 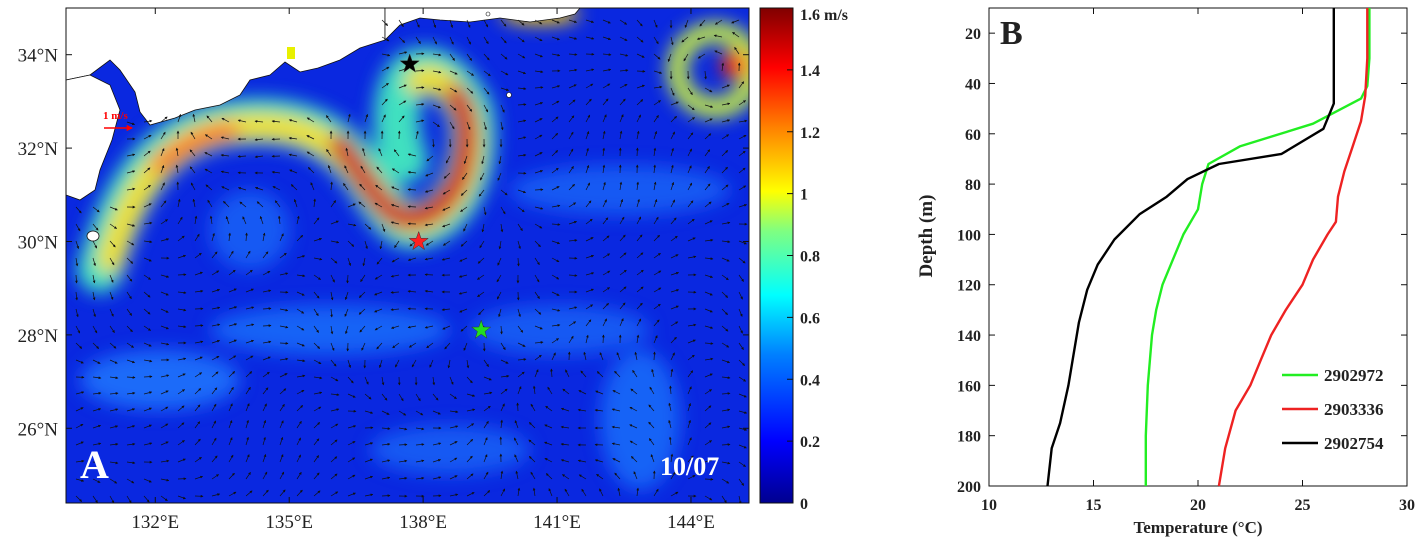 I want to click on profile-y-tick-label: 60, so click(x=973, y=135).